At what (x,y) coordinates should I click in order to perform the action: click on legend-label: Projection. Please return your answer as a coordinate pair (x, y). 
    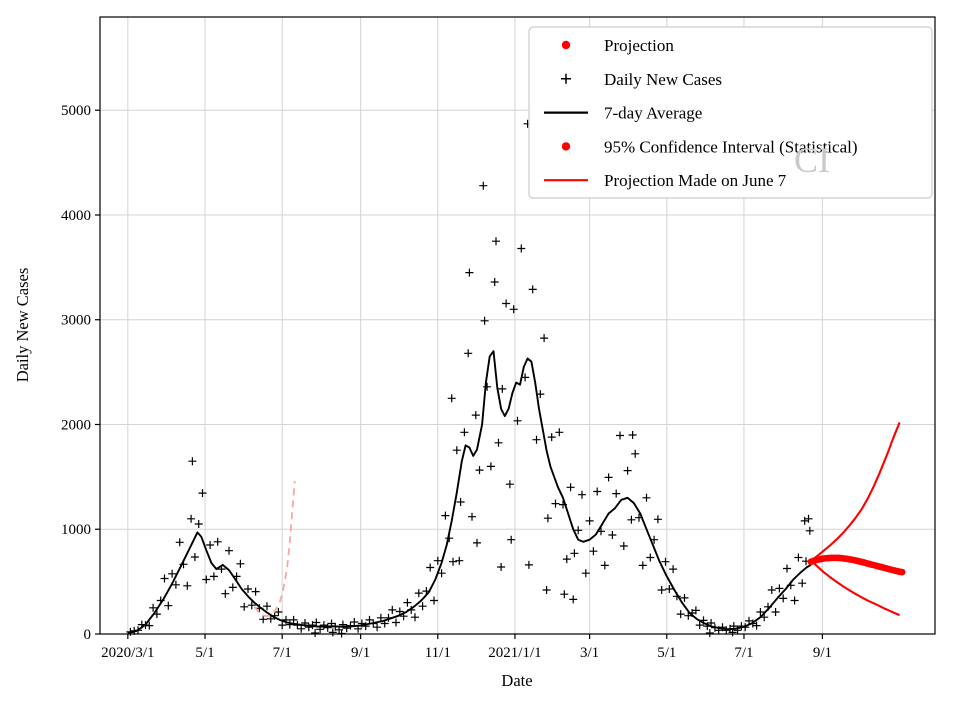
    Looking at the image, I should click on (639, 45).